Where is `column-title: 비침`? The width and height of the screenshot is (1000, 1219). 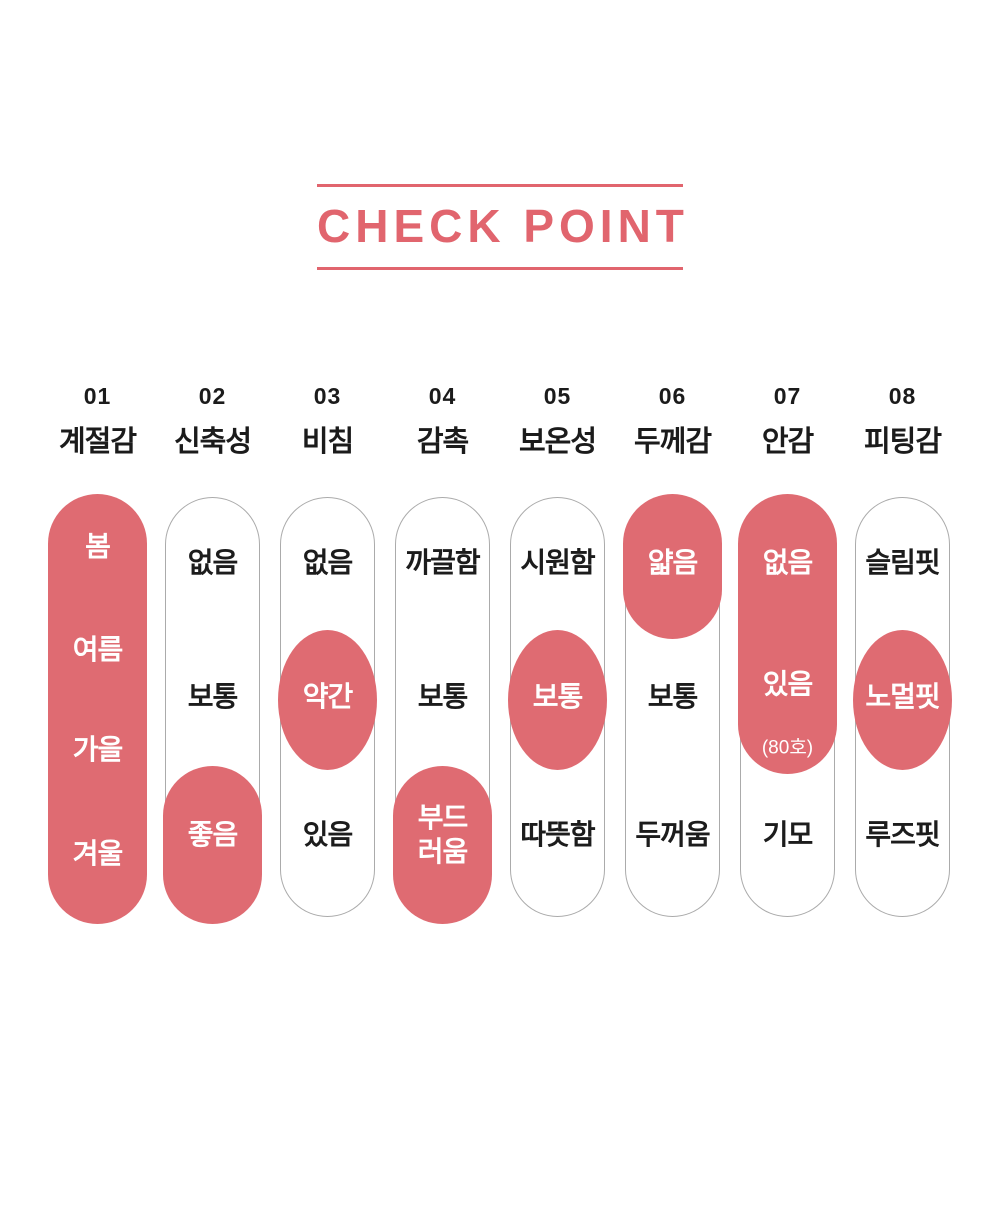
column-title: 비침 is located at coordinates (327, 441).